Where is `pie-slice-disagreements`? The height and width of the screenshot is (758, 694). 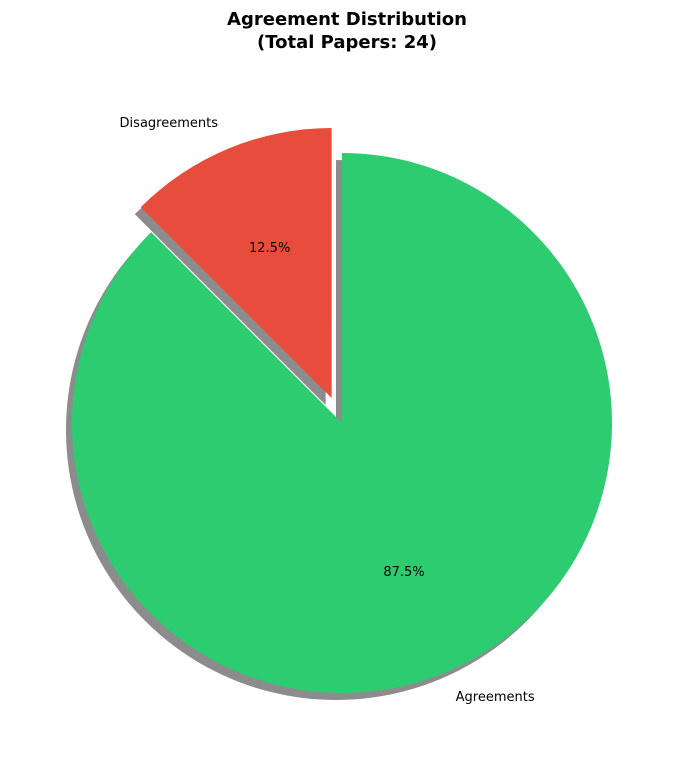
pie-slice-disagreements is located at coordinates (236, 263).